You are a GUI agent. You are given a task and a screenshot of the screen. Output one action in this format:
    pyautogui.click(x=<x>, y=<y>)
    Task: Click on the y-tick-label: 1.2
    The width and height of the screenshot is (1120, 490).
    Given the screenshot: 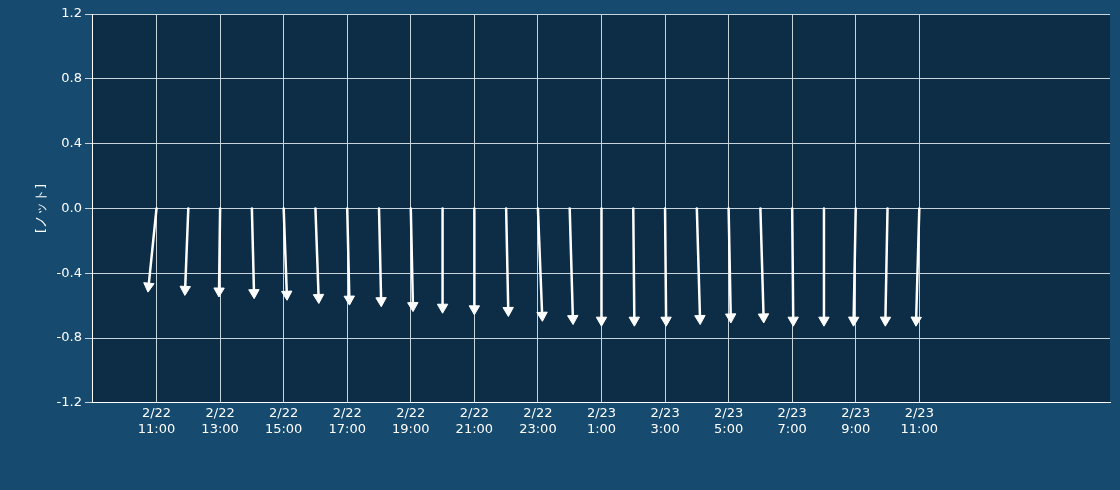 What is the action you would take?
    pyautogui.click(x=71, y=13)
    